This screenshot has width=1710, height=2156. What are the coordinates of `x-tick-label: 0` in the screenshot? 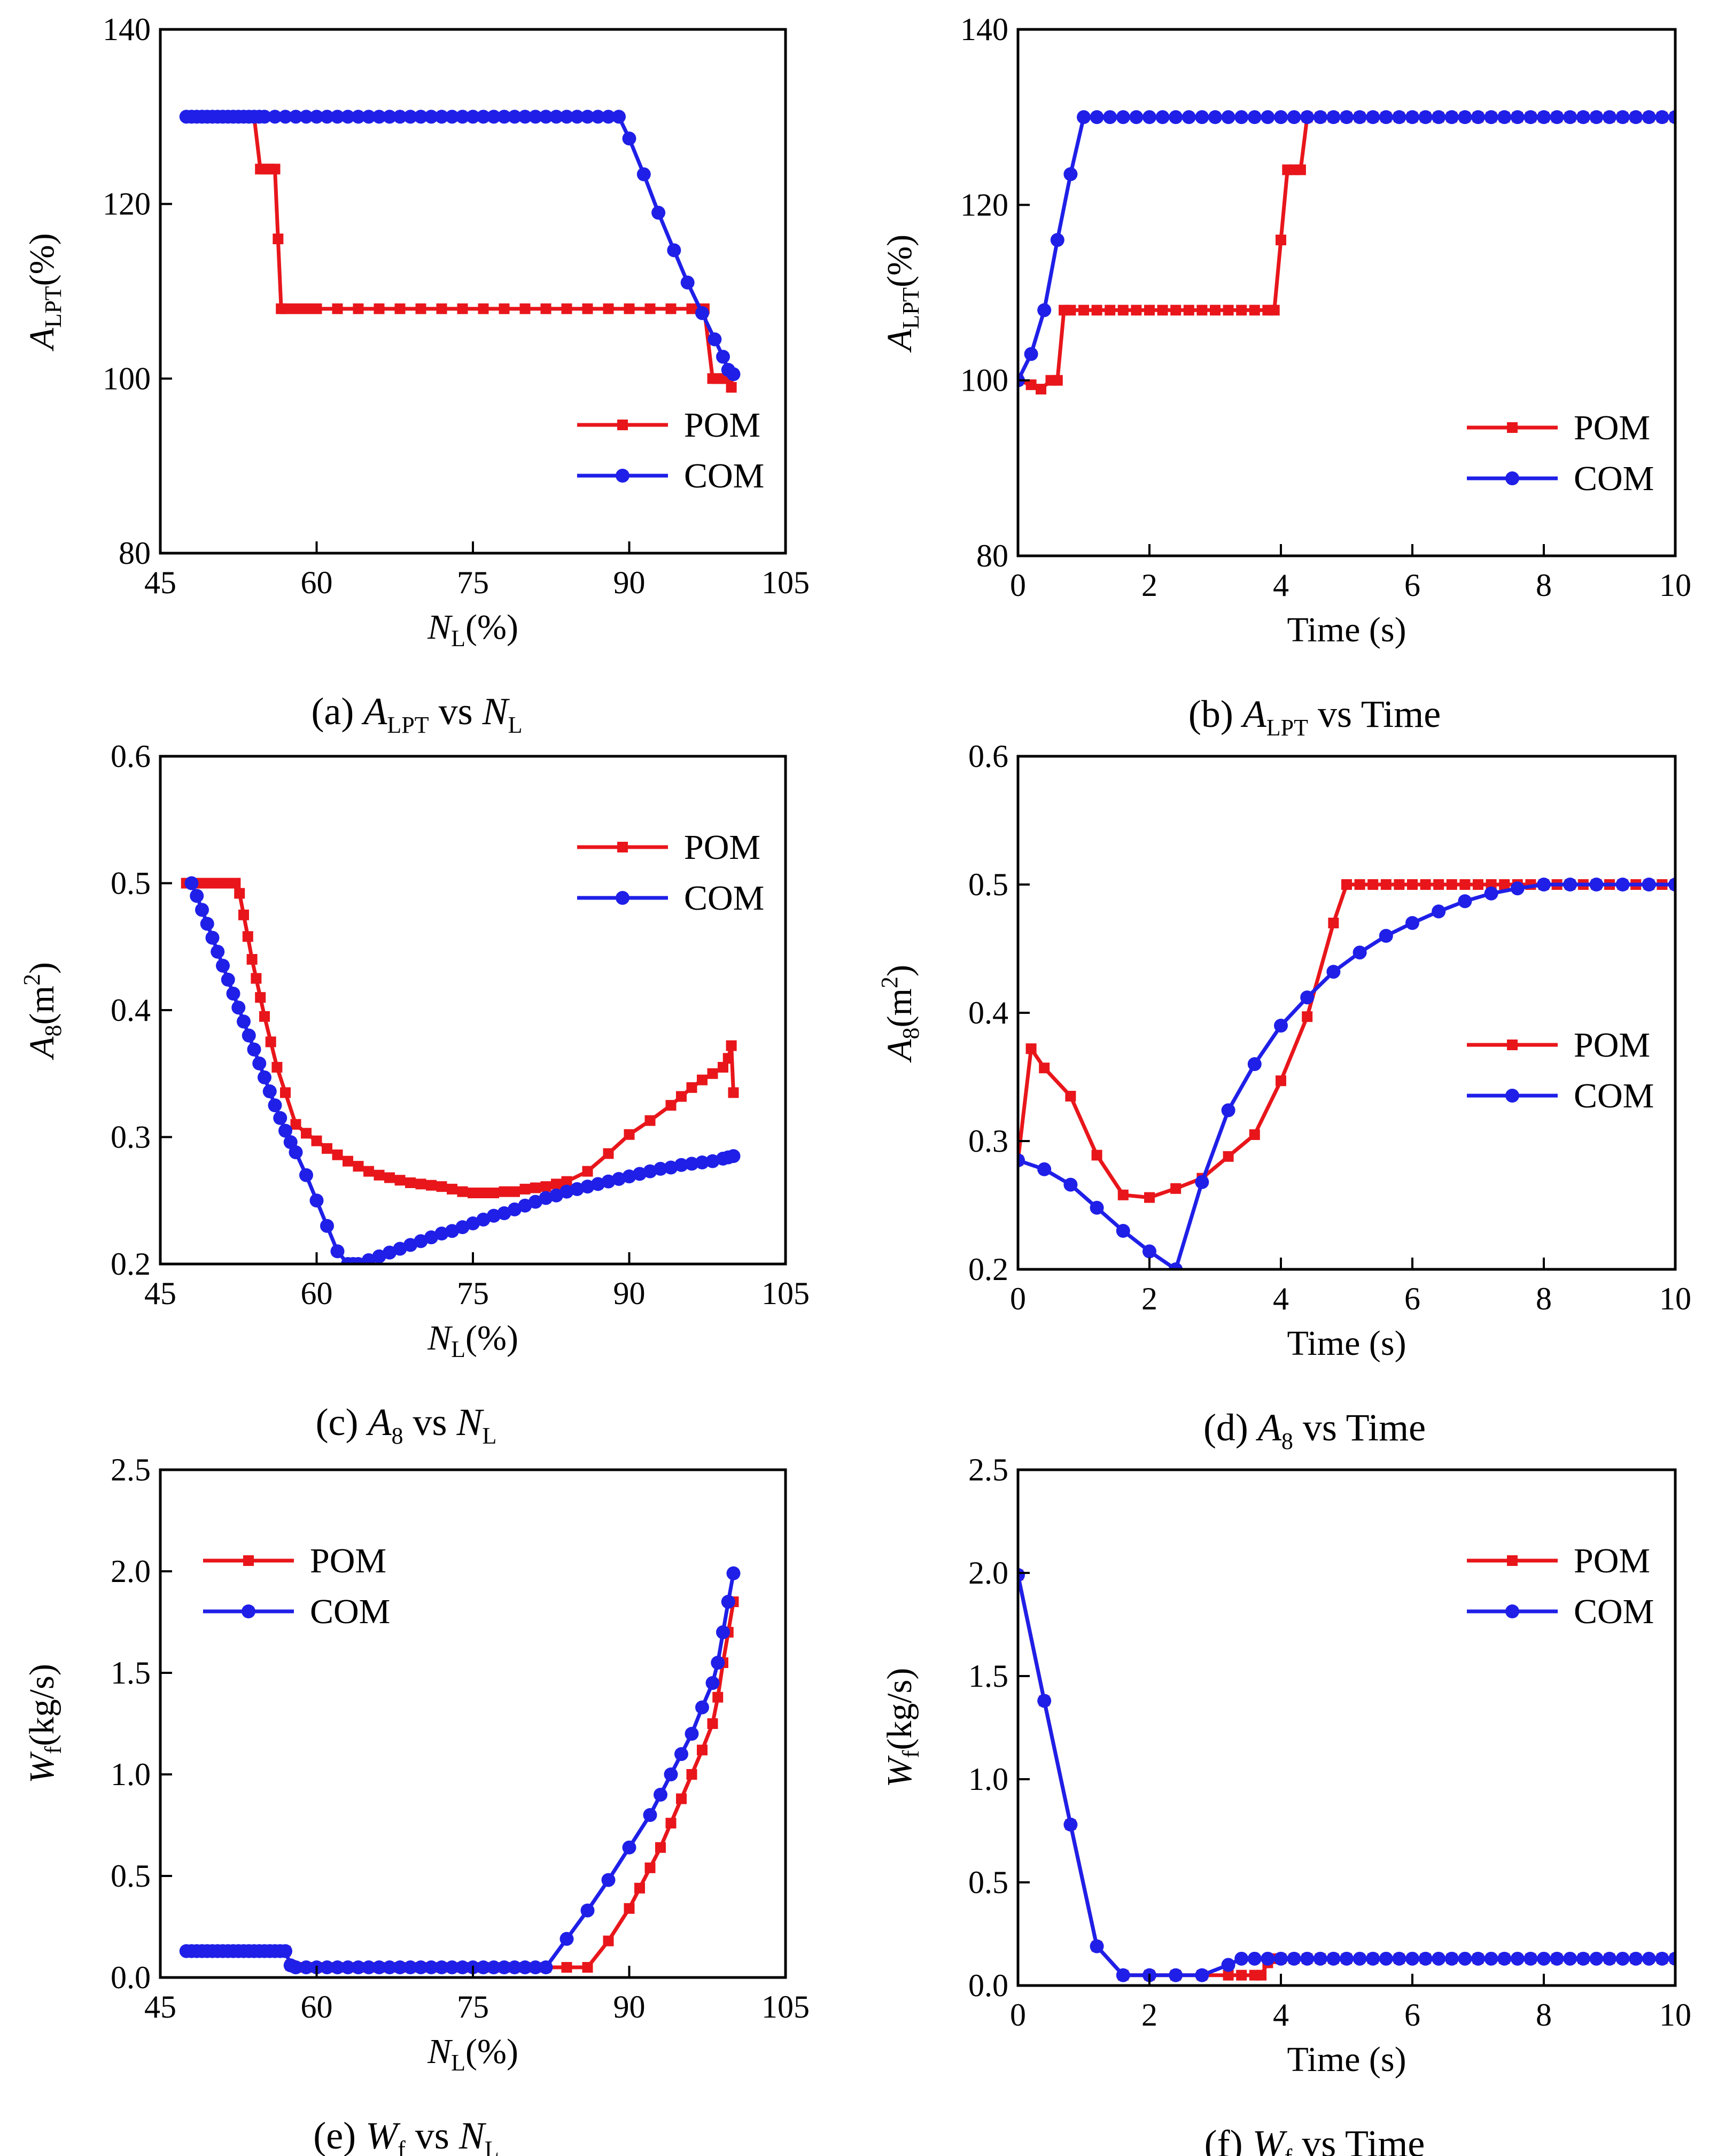 It's located at (1018, 586).